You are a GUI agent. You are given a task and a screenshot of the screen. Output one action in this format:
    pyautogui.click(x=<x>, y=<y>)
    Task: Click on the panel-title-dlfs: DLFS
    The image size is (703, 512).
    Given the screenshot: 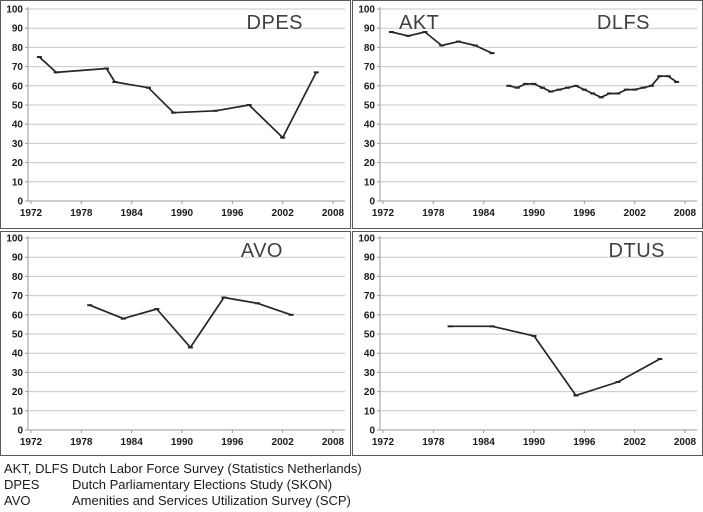 What is the action you would take?
    pyautogui.click(x=623, y=23)
    